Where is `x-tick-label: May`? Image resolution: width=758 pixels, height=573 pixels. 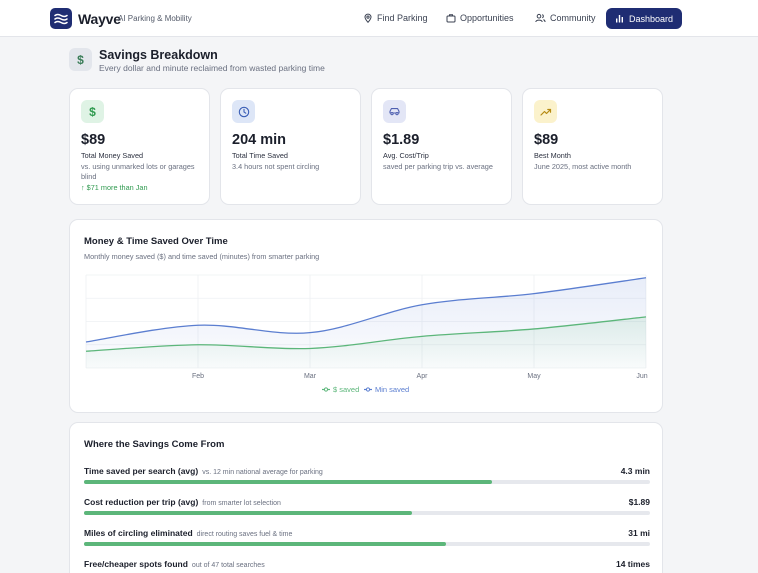 x-tick-label: May is located at coordinates (534, 376).